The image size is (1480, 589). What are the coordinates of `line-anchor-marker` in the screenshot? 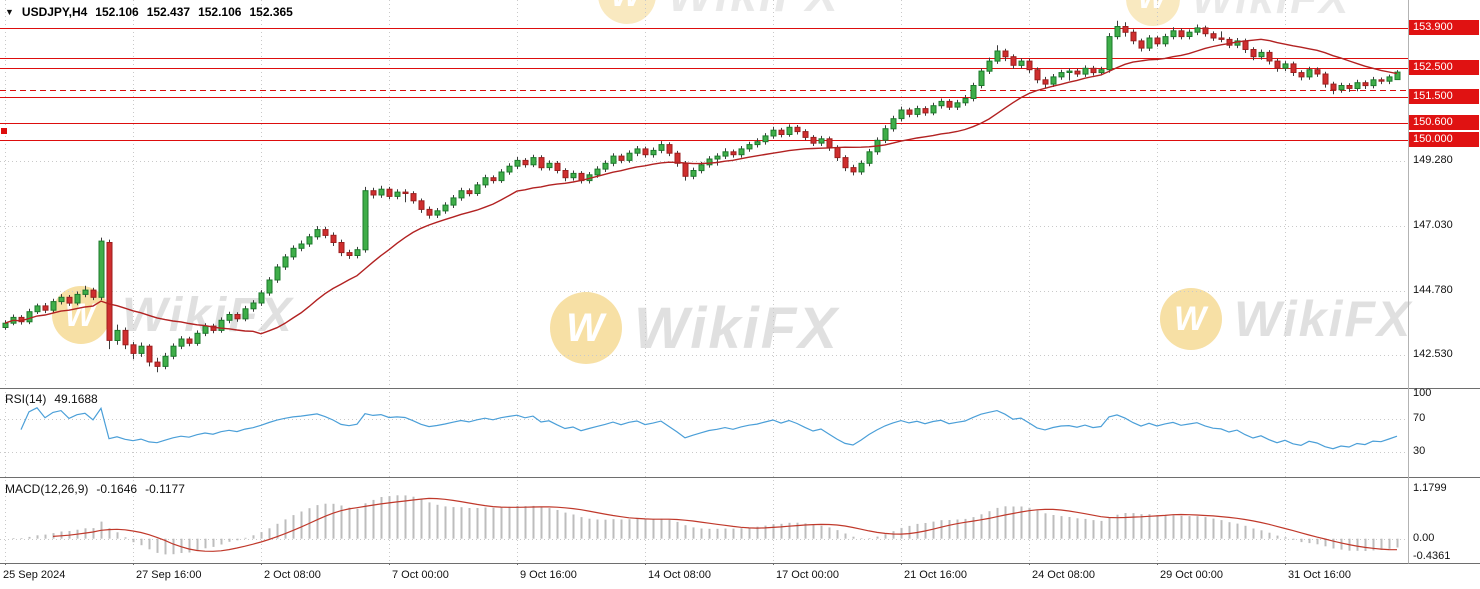 It's located at (4, 131).